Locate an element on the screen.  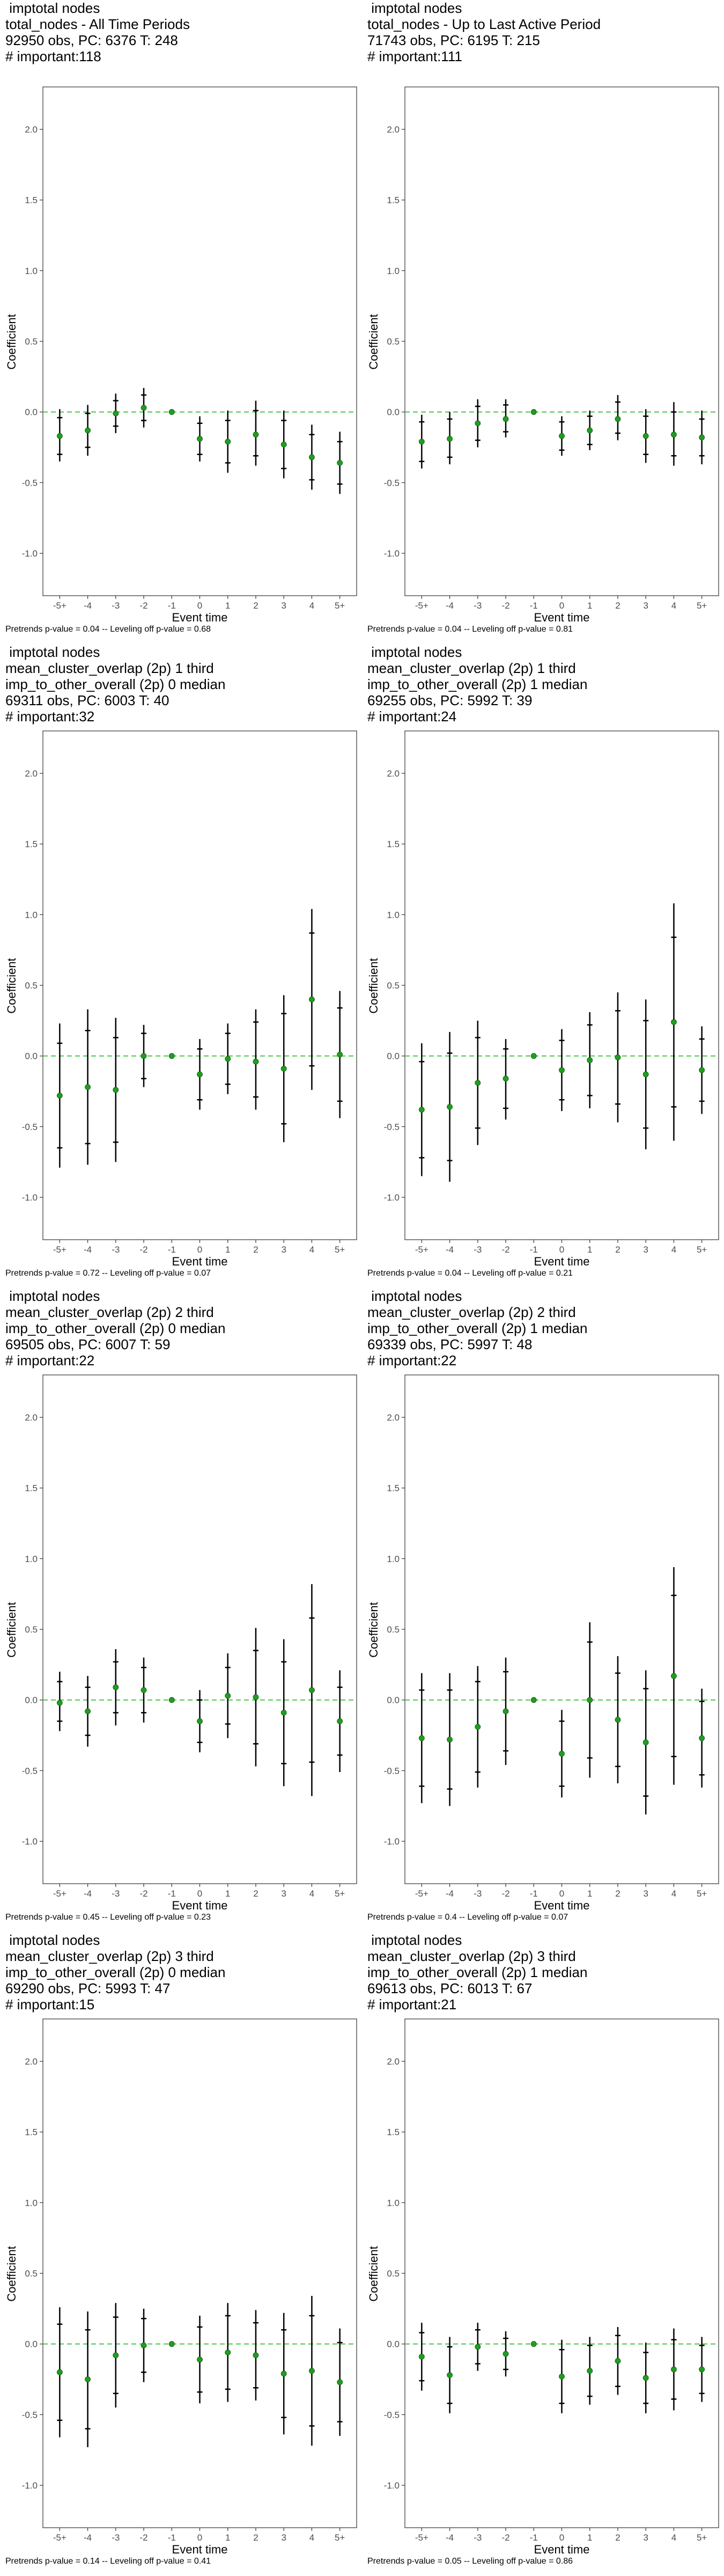
chart-title-line: total_nodes - All Time Periods is located at coordinates (97, 24).